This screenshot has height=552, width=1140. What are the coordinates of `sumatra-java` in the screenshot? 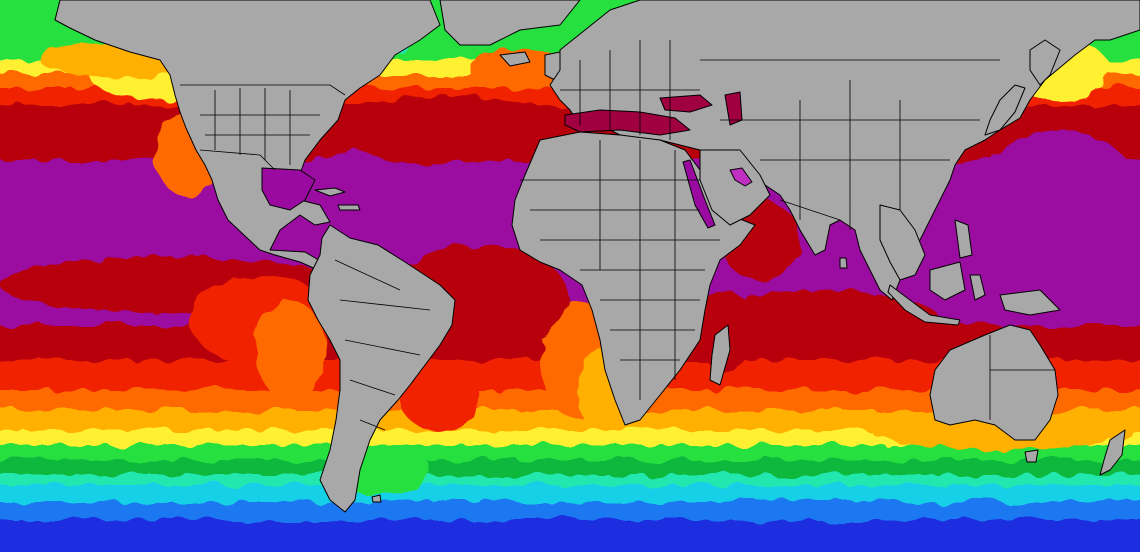 It's located at (924, 305).